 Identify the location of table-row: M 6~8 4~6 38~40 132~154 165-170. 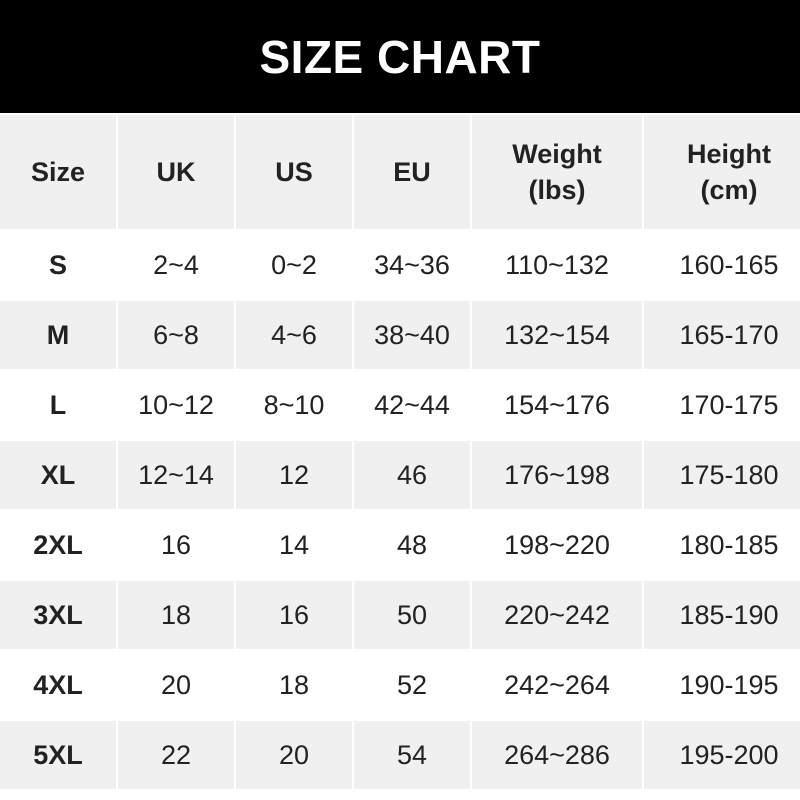
(400, 335).